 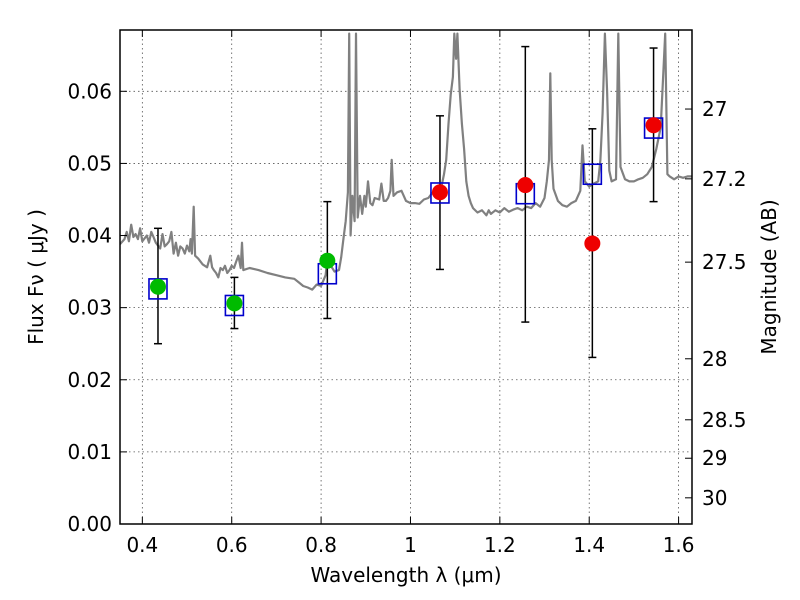 I want to click on right-tick-label: 28.5, so click(x=724, y=420).